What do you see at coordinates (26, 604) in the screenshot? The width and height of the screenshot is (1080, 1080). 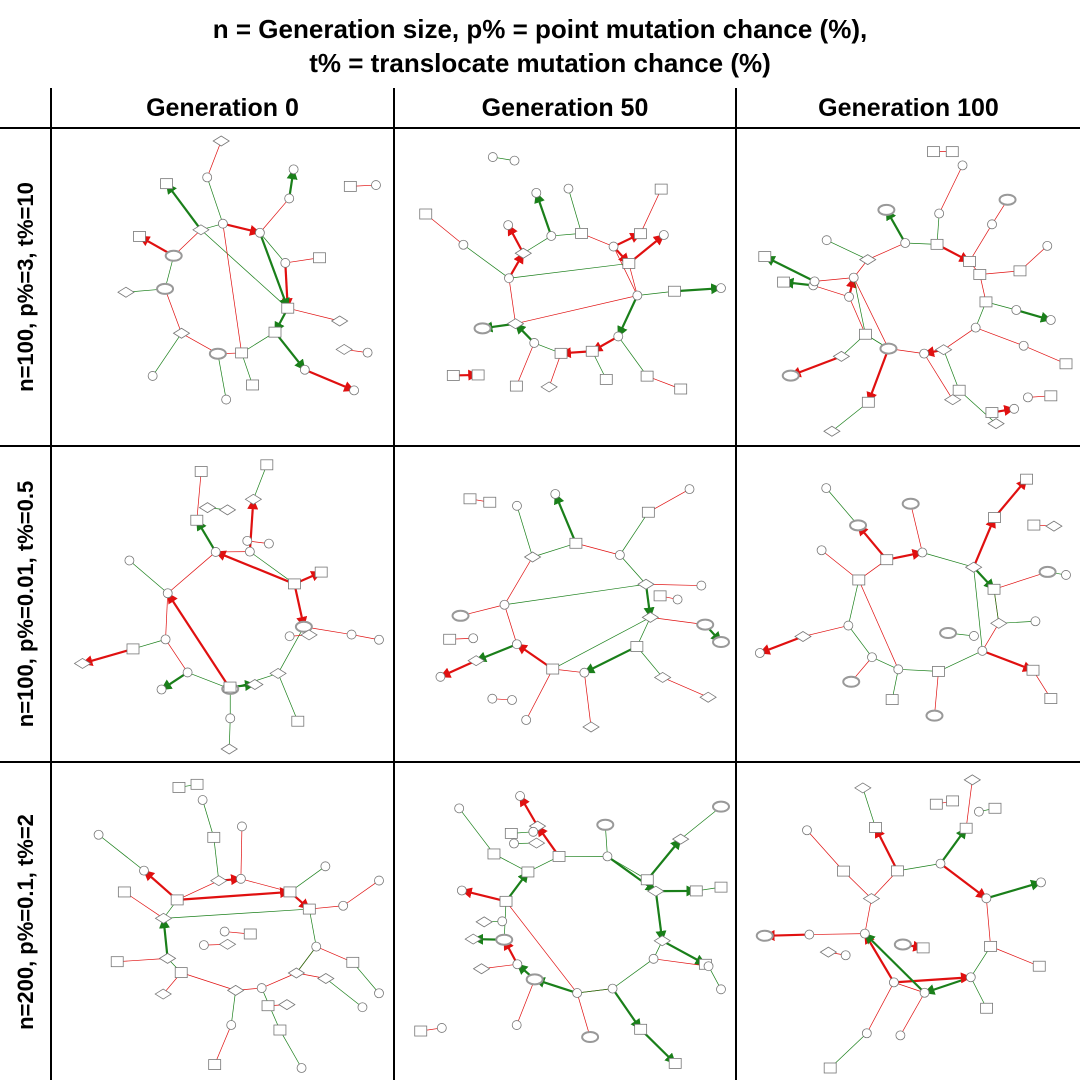 I see `row-header-2: n=100, p%=0.01, t%=0.5` at bounding box center [26, 604].